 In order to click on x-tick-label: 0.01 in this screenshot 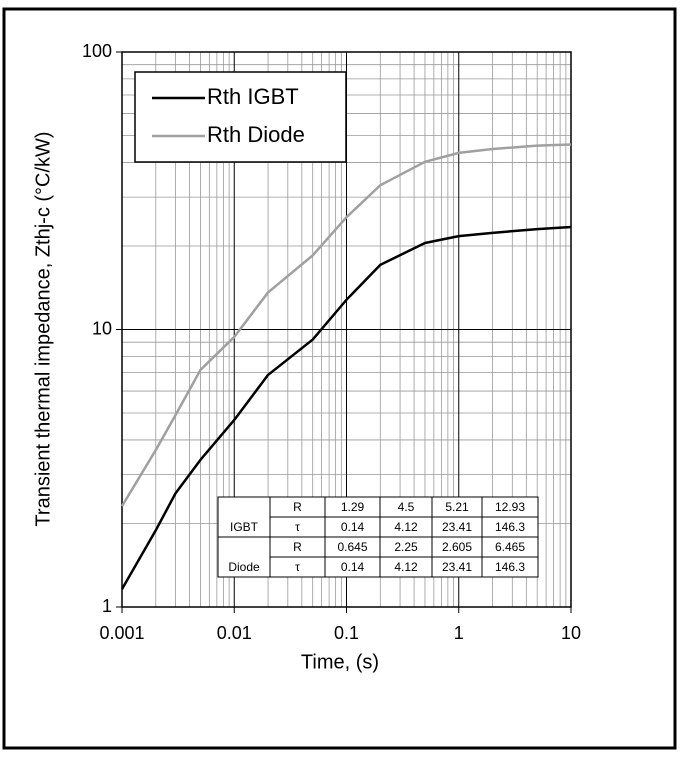, I will do `click(234, 633)`.